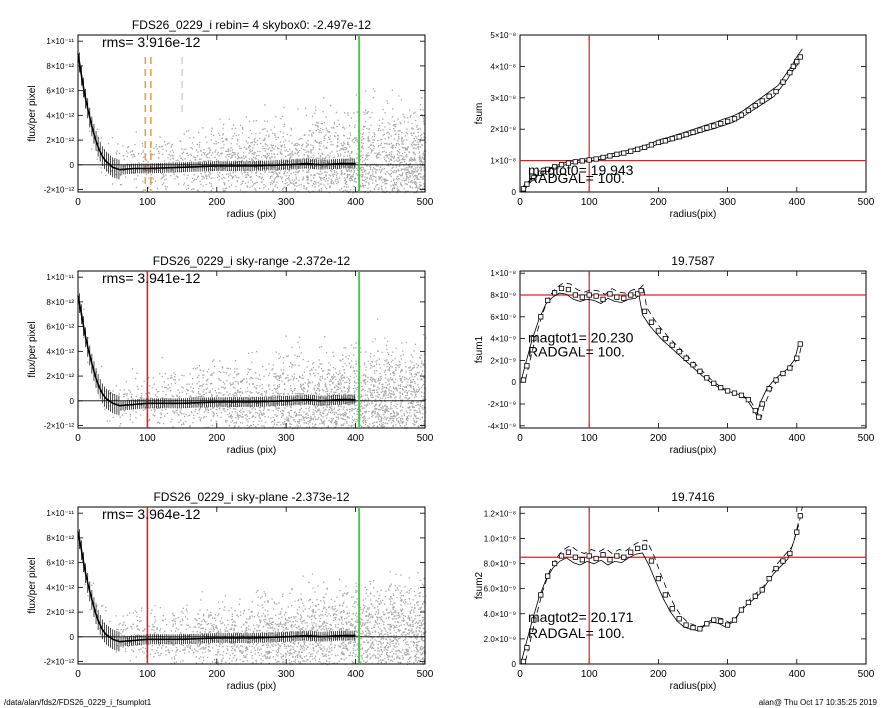  Describe the element at coordinates (60, 327) in the screenshot. I see `profile2-y-tick-label: 6×10⁻¹²` at that location.